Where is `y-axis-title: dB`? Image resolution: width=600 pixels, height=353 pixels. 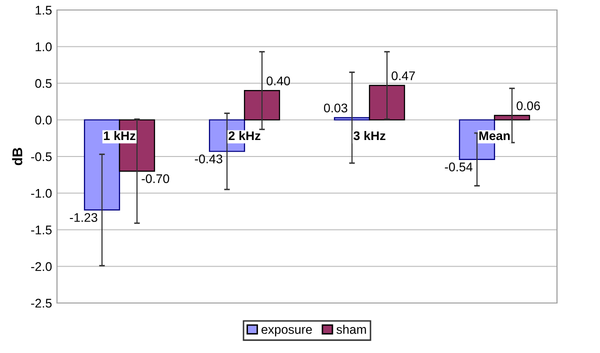 y-axis-title: dB is located at coordinates (17, 157).